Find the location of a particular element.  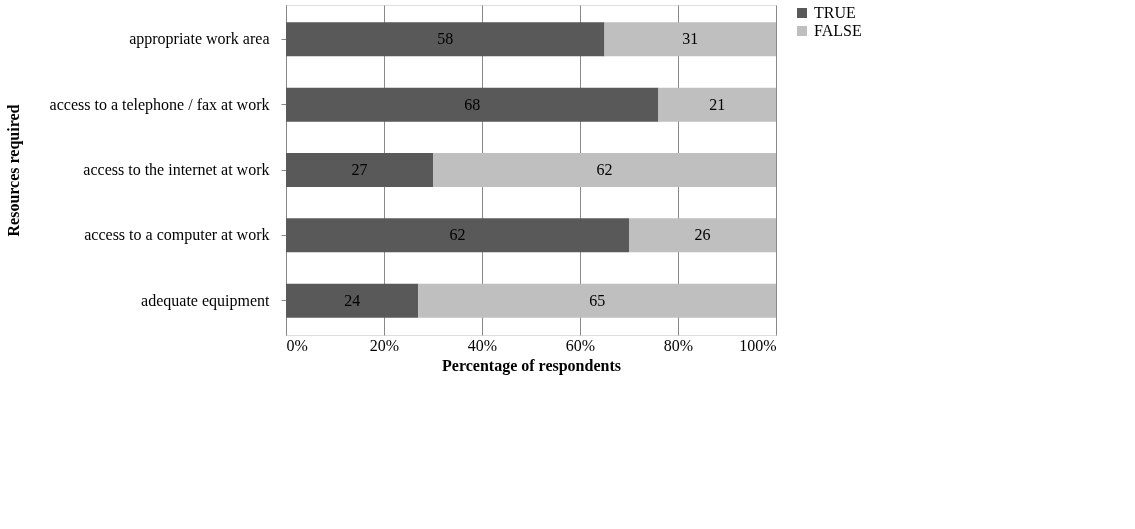

annotation: 24 is located at coordinates (352, 300).